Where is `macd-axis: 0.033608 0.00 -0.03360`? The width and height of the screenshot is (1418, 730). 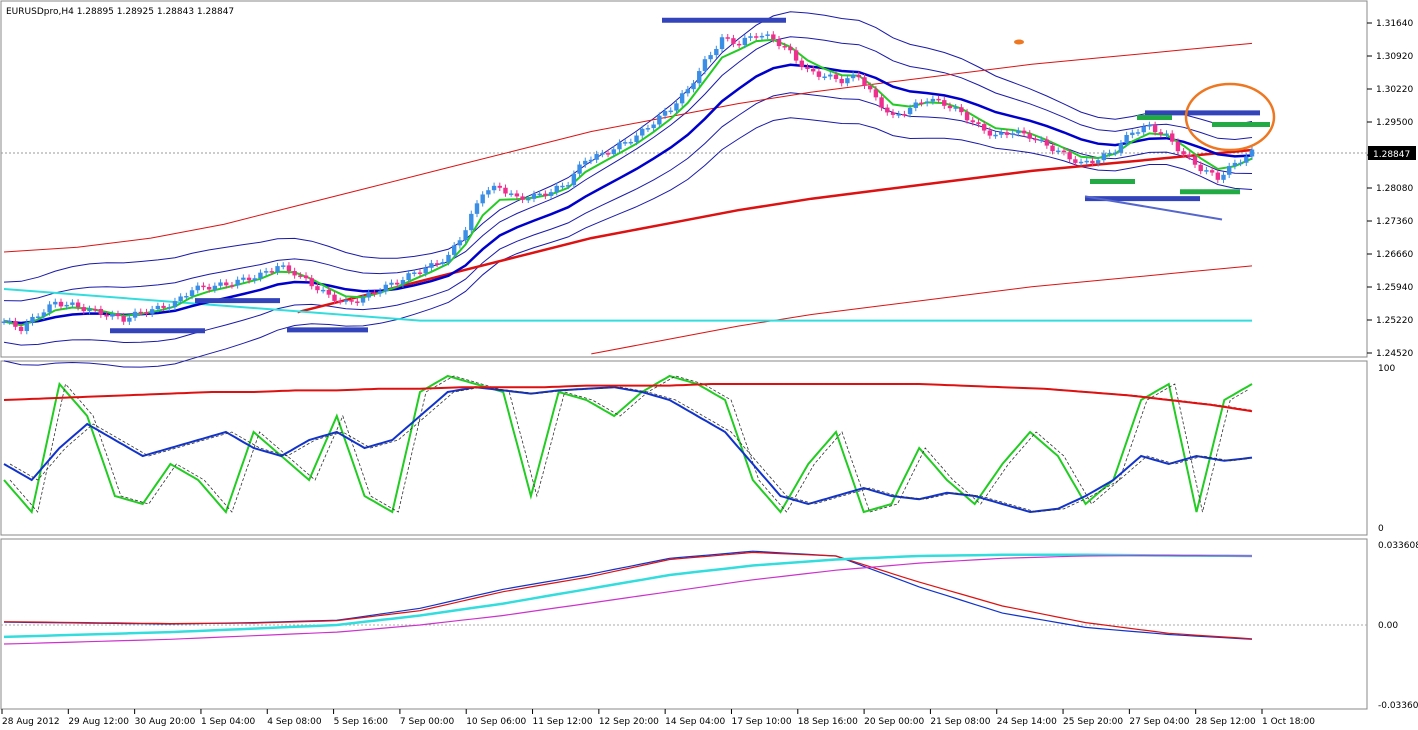
macd-axis: 0.033608 0.00 -0.03360 is located at coordinates (1398, 626).